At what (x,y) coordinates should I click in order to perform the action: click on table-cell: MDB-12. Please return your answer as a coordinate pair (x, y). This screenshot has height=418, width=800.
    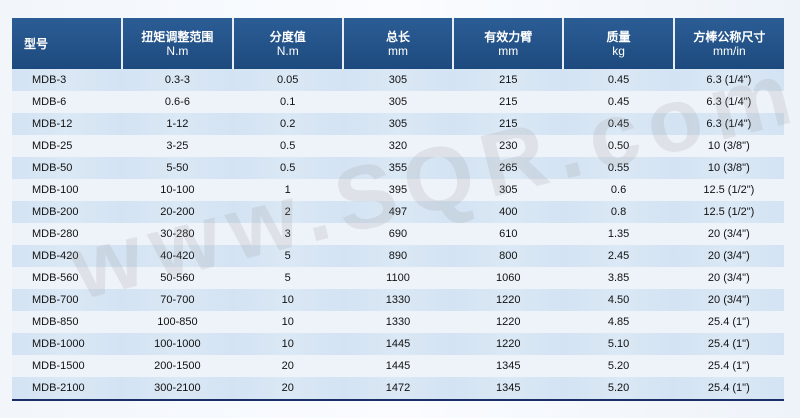
    Looking at the image, I should click on (67, 124).